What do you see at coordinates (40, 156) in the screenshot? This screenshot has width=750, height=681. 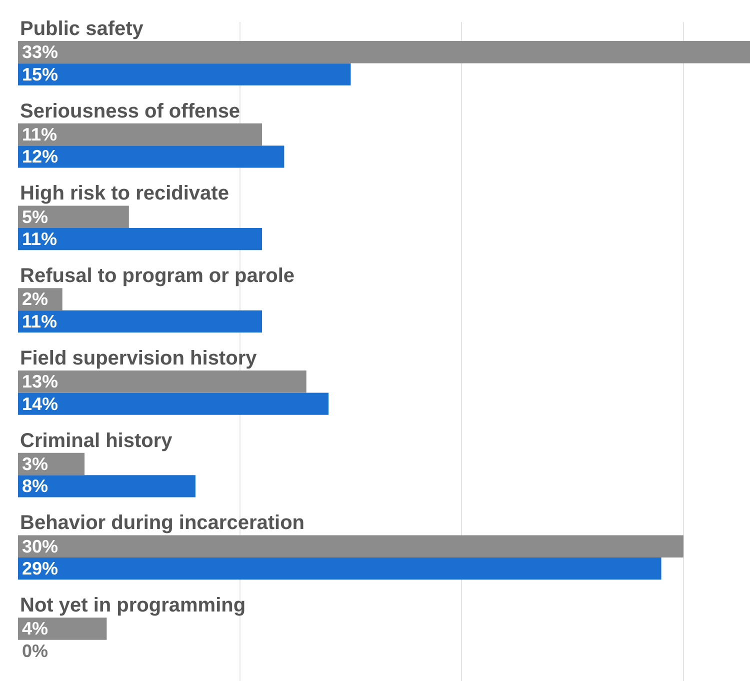 I see `data-label: 12%` at bounding box center [40, 156].